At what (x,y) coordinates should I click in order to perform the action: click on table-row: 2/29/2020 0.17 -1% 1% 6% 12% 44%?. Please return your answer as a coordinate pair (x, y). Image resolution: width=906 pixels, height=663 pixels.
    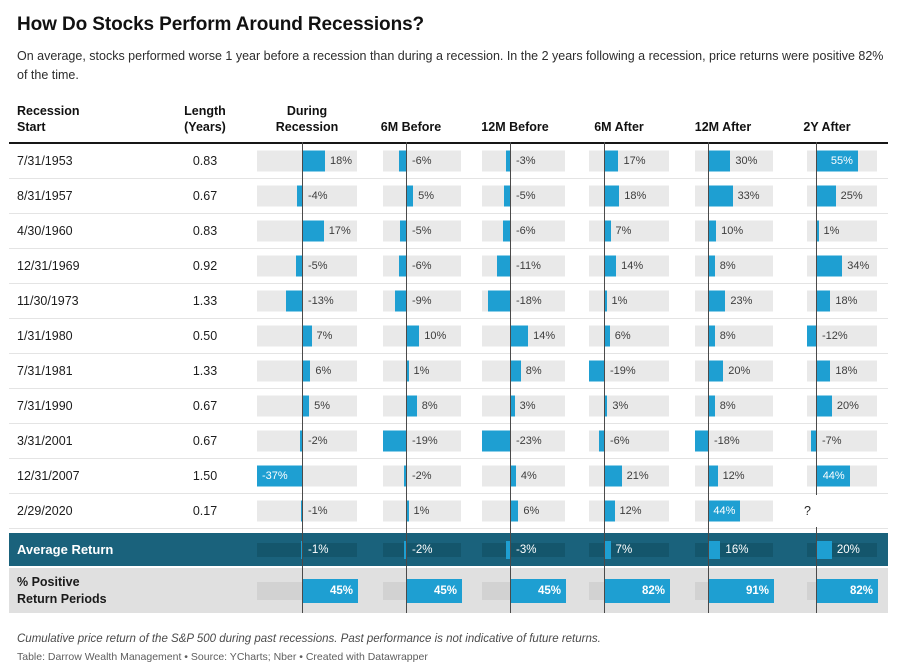
    Looking at the image, I should click on (448, 511).